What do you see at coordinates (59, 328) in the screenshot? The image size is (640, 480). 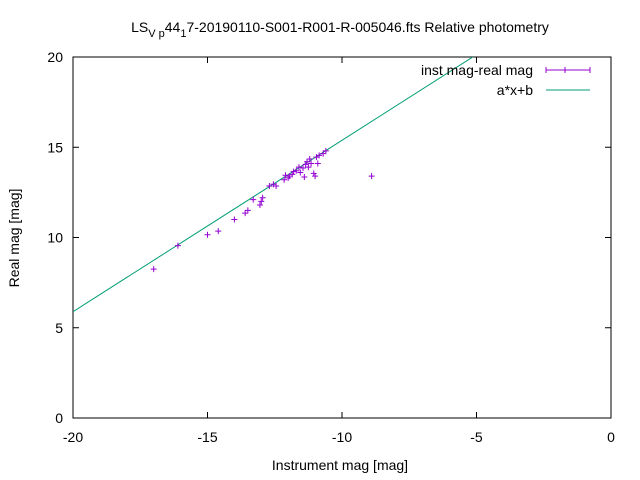 I see `y-tick-label: 5` at bounding box center [59, 328].